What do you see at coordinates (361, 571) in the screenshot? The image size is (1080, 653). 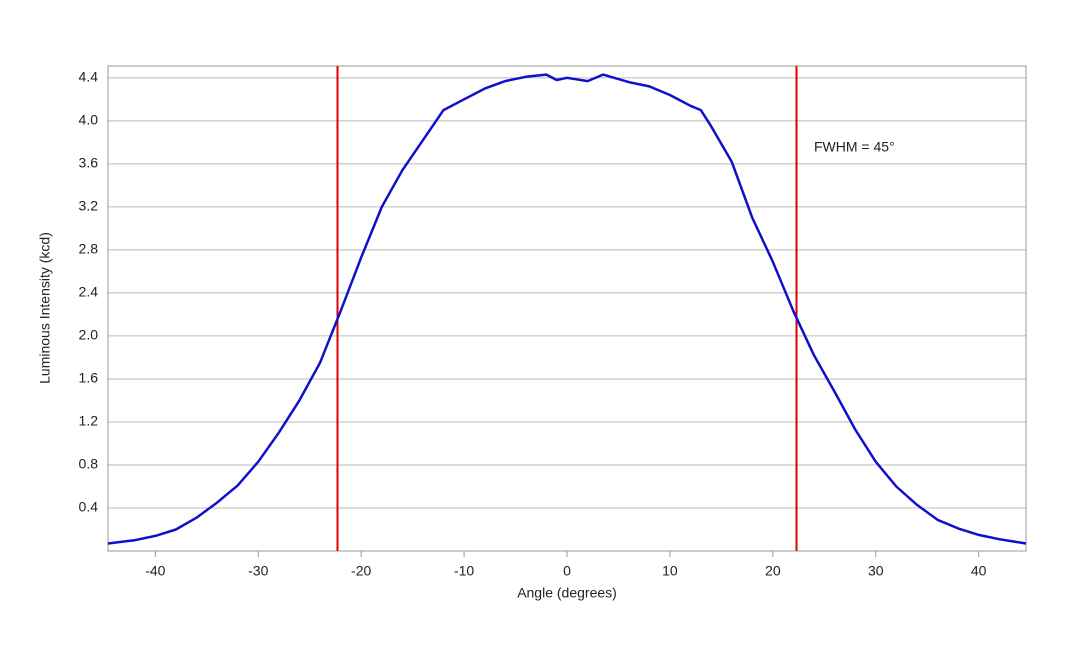 I see `x-tick-label: -20` at bounding box center [361, 571].